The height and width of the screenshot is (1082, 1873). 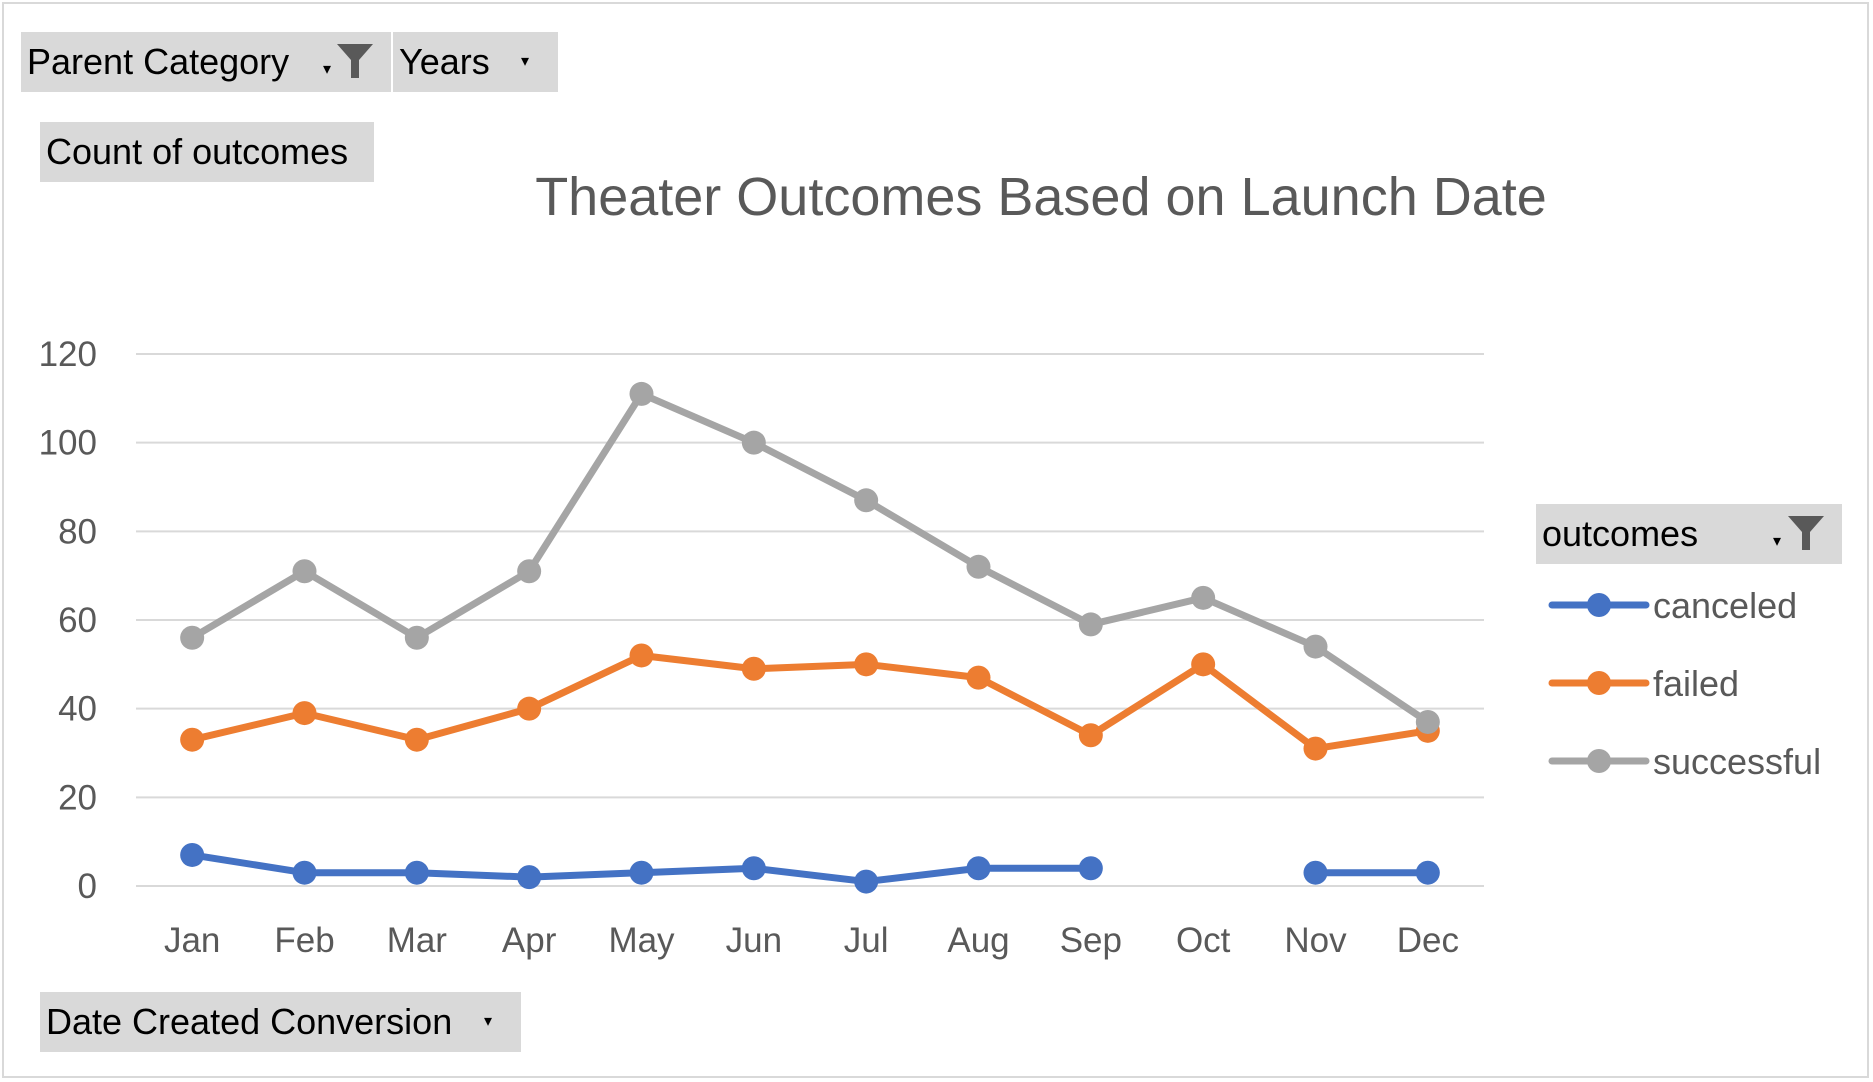 I want to click on x-tick-label: Apr, so click(x=529, y=940).